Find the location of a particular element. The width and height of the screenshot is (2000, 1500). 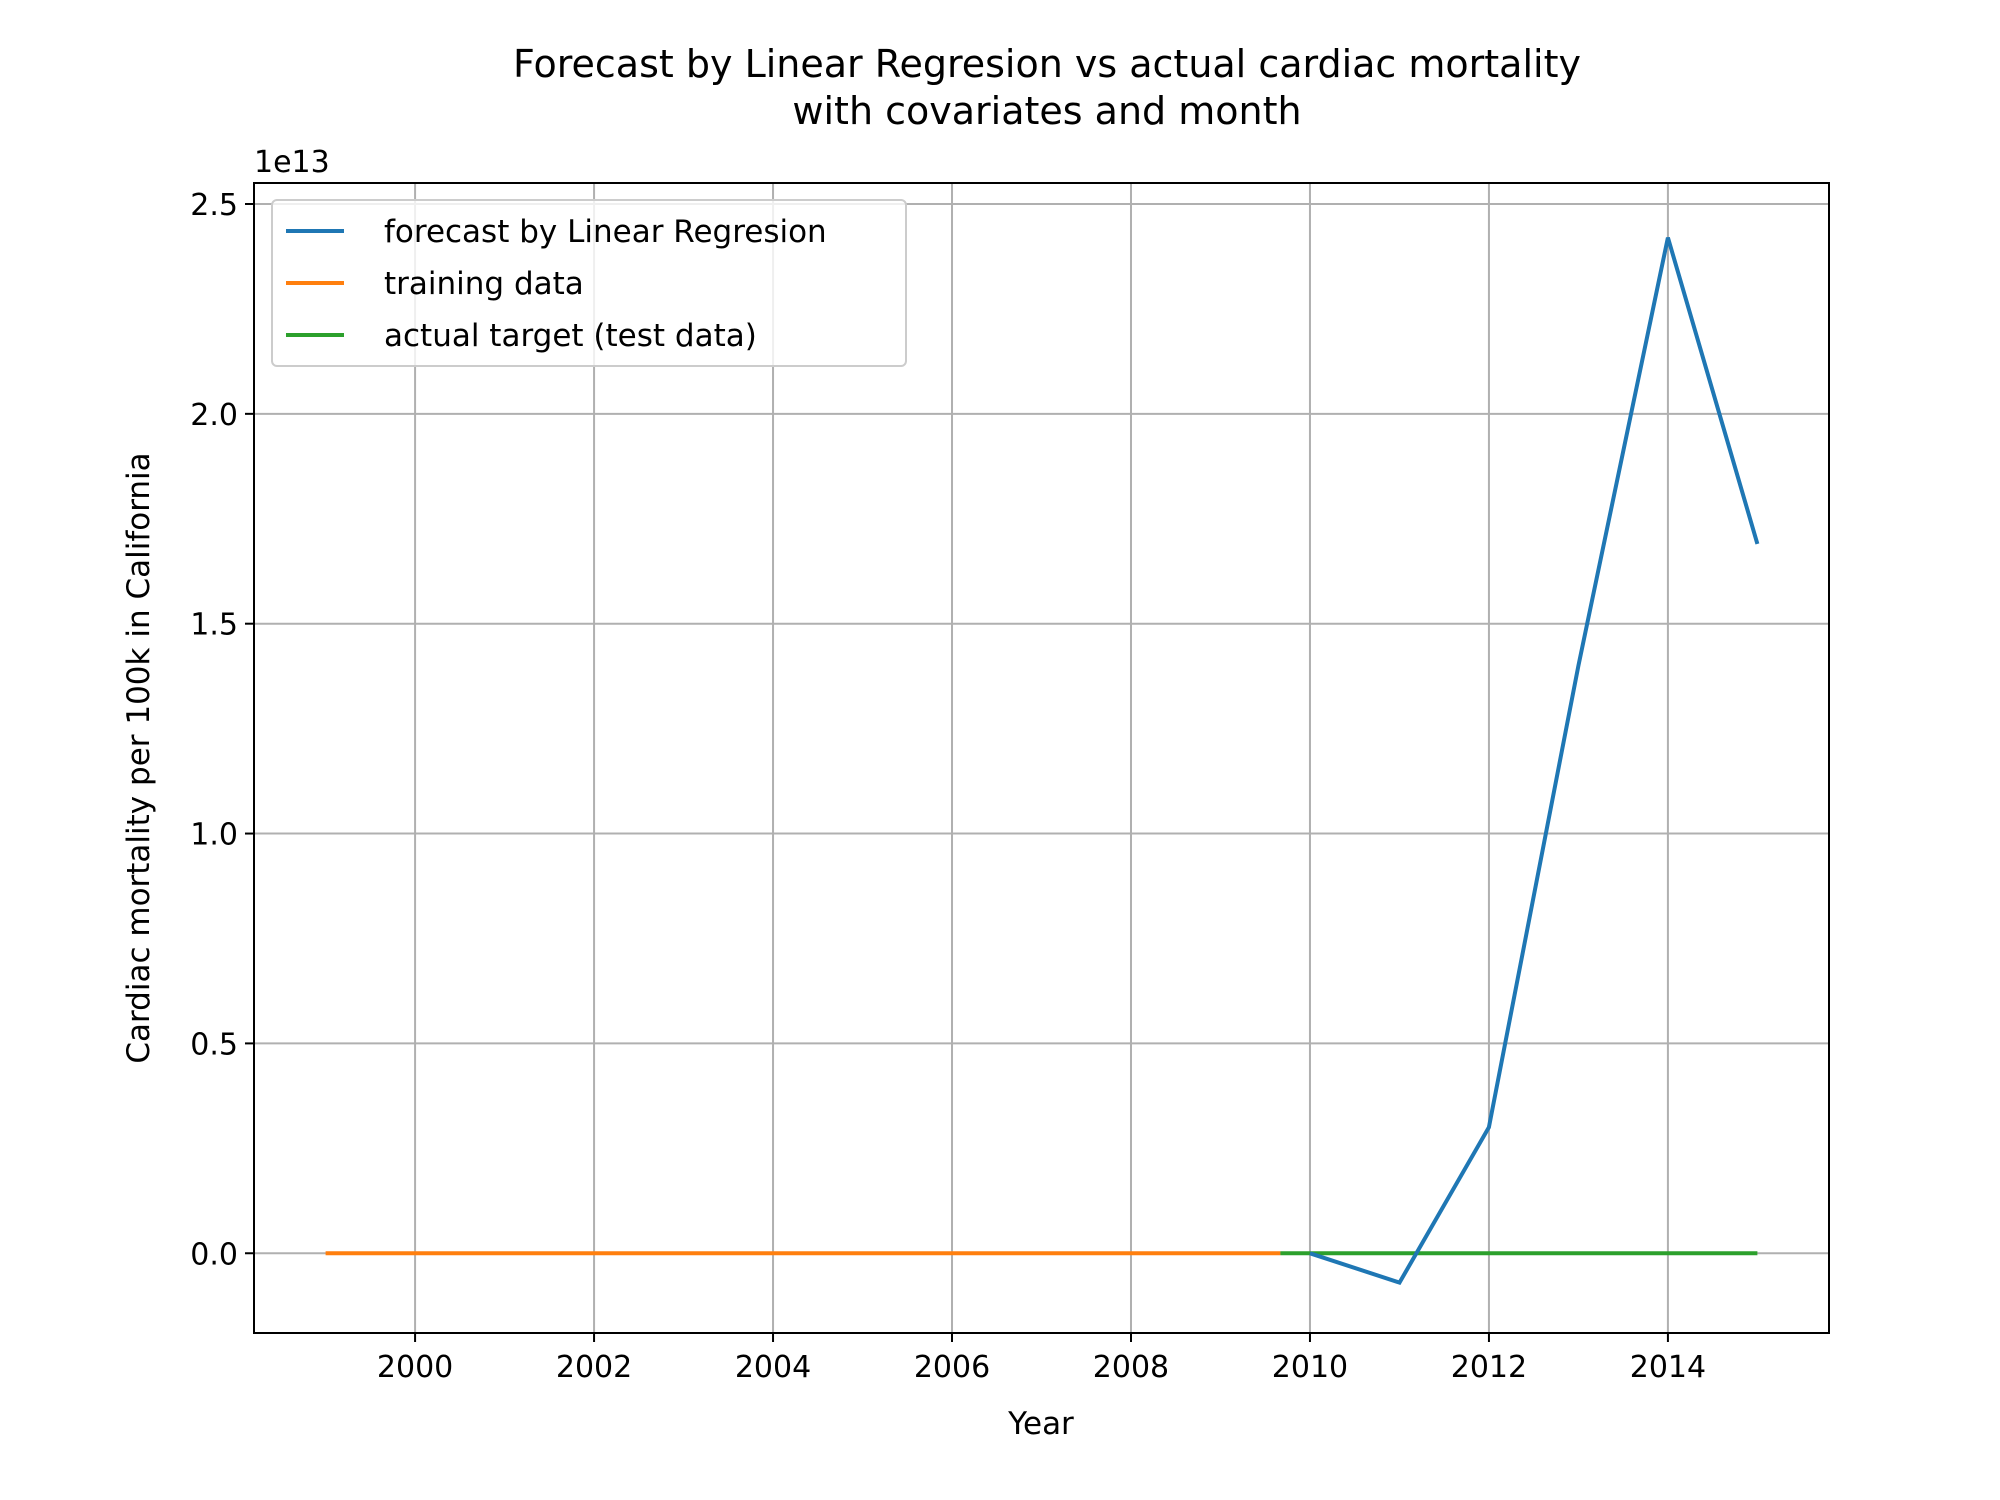

y-tick-label: 0.0 is located at coordinates (214, 1254).